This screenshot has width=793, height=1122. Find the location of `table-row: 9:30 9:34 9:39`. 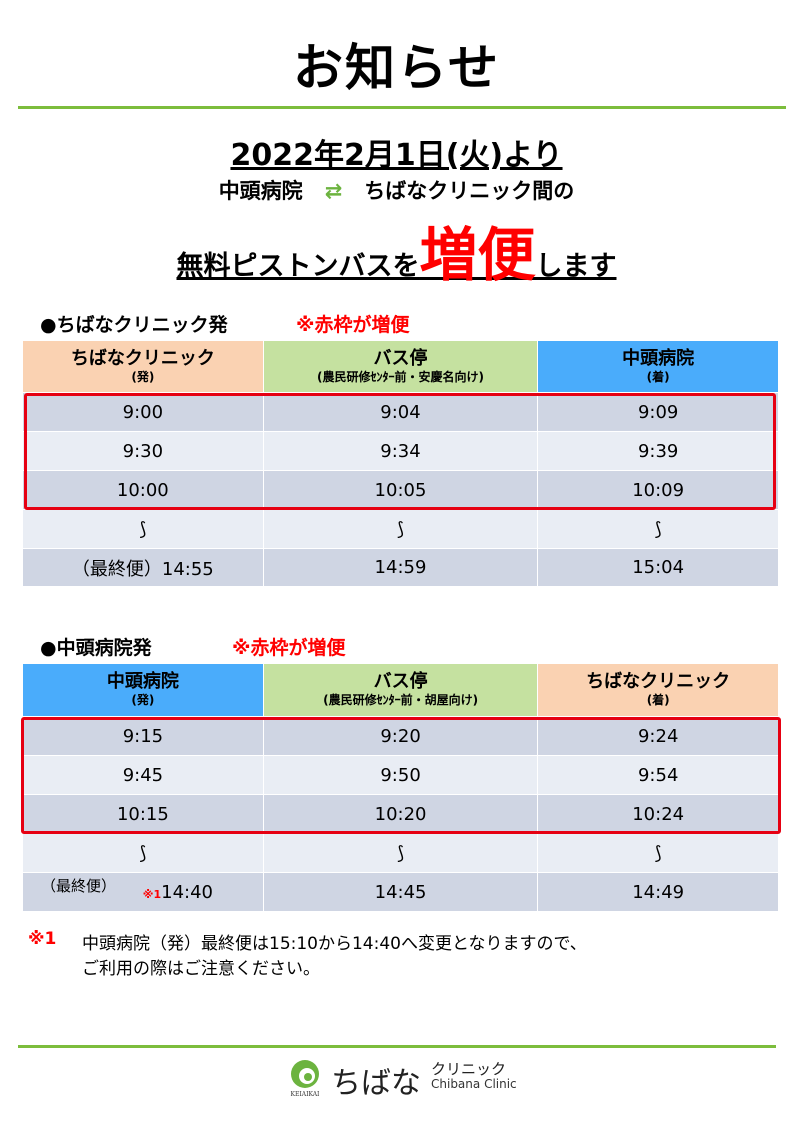

table-row: 9:30 9:34 9:39 is located at coordinates (400, 451).